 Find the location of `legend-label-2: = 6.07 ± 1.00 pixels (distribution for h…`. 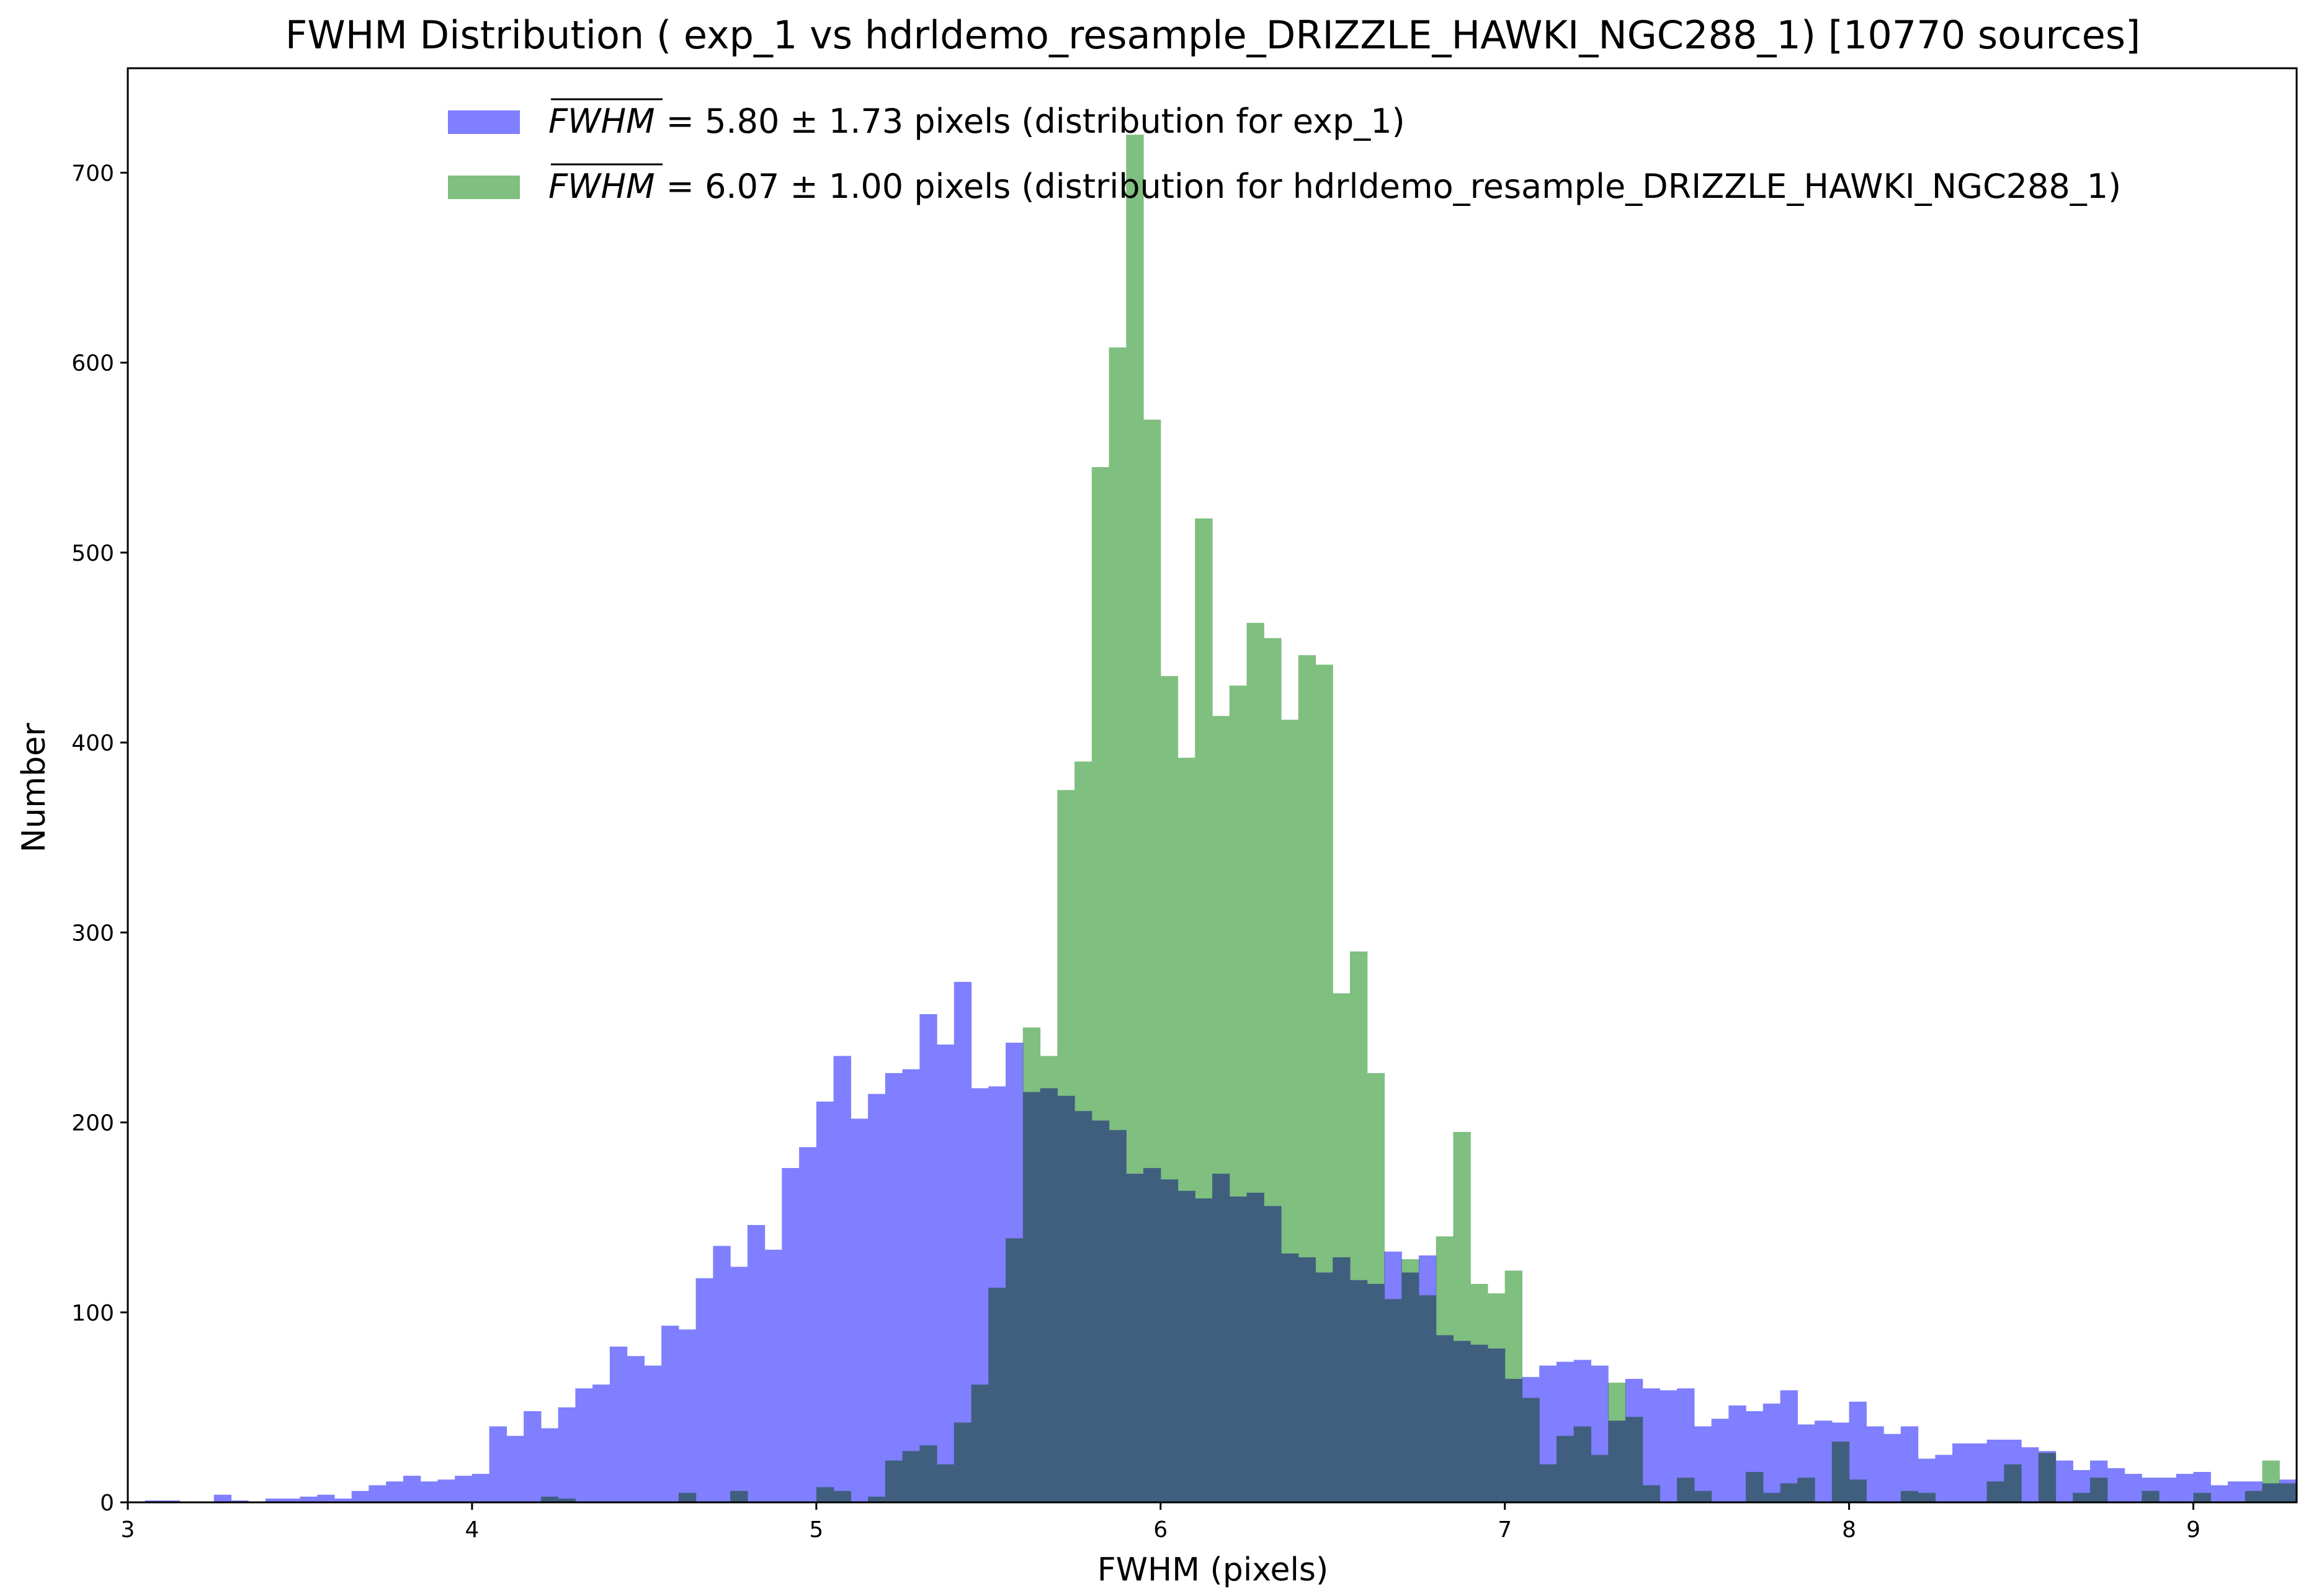

legend-label-2: = 6.07 ± 1.00 pixels (distribution for h… is located at coordinates (1394, 187).